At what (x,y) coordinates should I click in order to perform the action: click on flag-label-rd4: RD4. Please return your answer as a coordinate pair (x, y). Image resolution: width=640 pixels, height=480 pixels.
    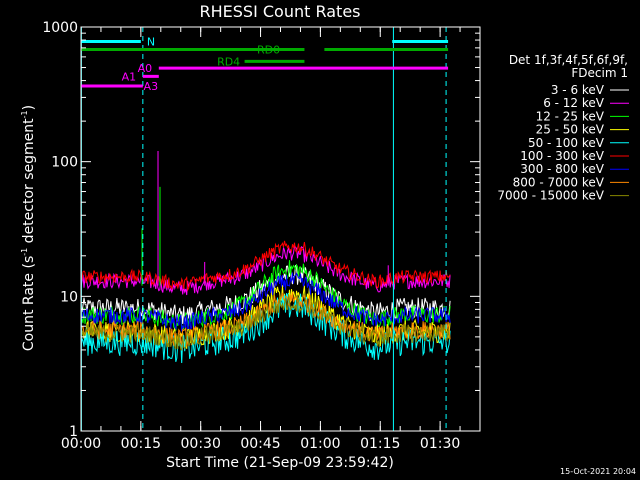
    Looking at the image, I should click on (228, 61).